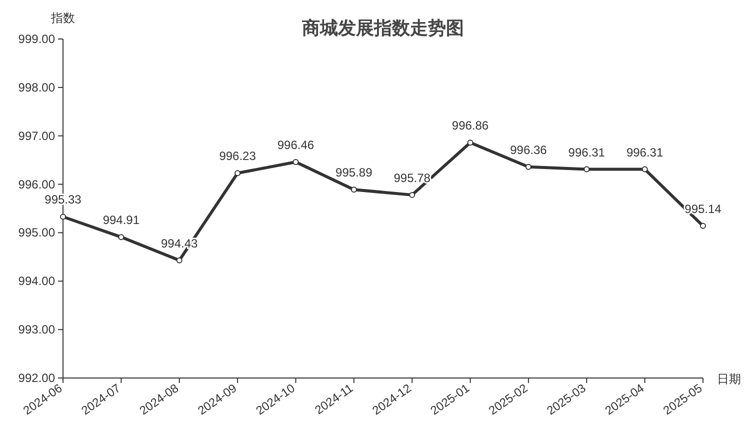 This screenshot has width=752, height=426. What do you see at coordinates (121, 220) in the screenshot?
I see `data-label: 994.91` at bounding box center [121, 220].